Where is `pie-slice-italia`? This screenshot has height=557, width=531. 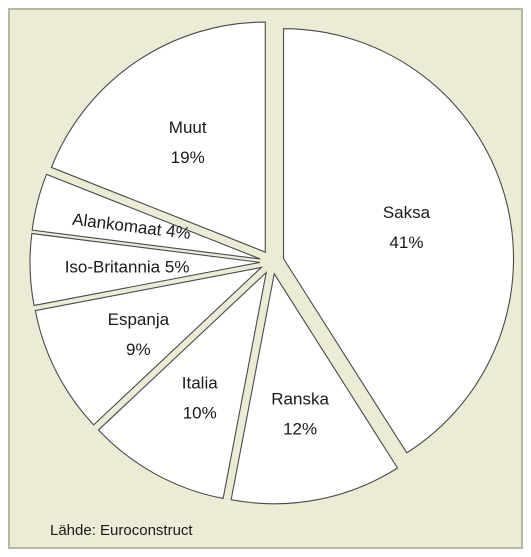
pie-slice-italia is located at coordinates (182, 385).